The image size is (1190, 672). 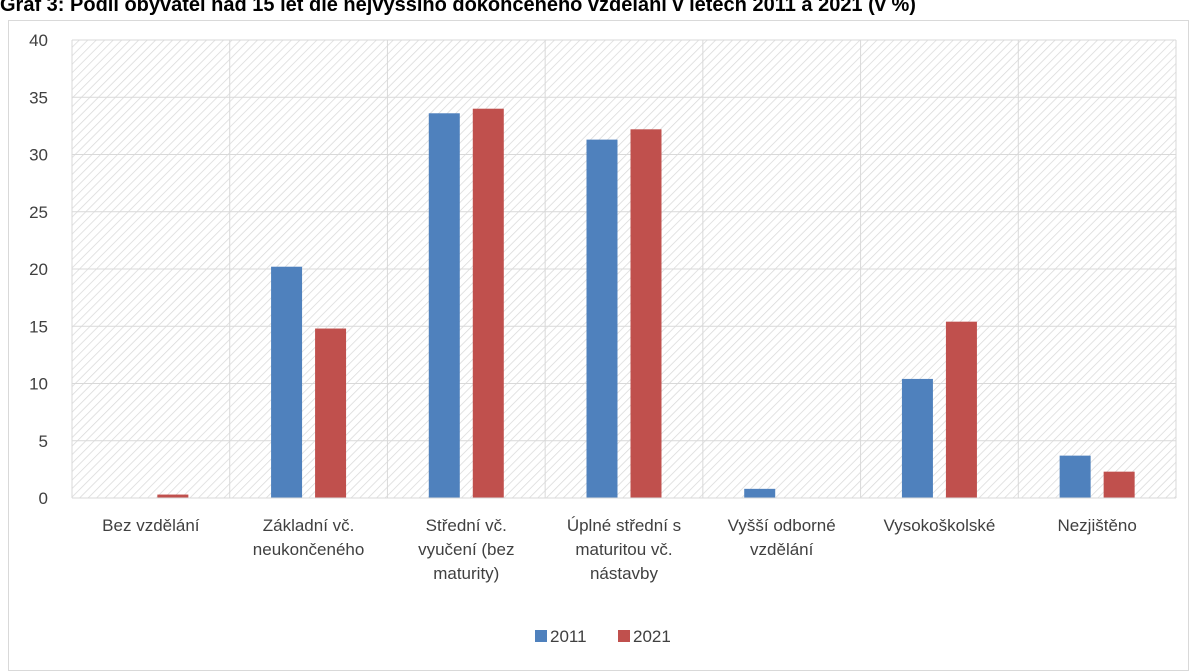 I want to click on x-tick-label: Bez vzdělání, so click(x=151, y=525).